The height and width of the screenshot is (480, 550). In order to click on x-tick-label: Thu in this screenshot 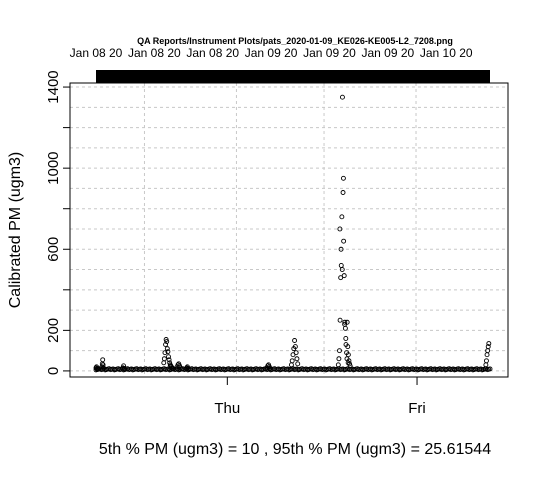, I will do `click(227, 408)`.